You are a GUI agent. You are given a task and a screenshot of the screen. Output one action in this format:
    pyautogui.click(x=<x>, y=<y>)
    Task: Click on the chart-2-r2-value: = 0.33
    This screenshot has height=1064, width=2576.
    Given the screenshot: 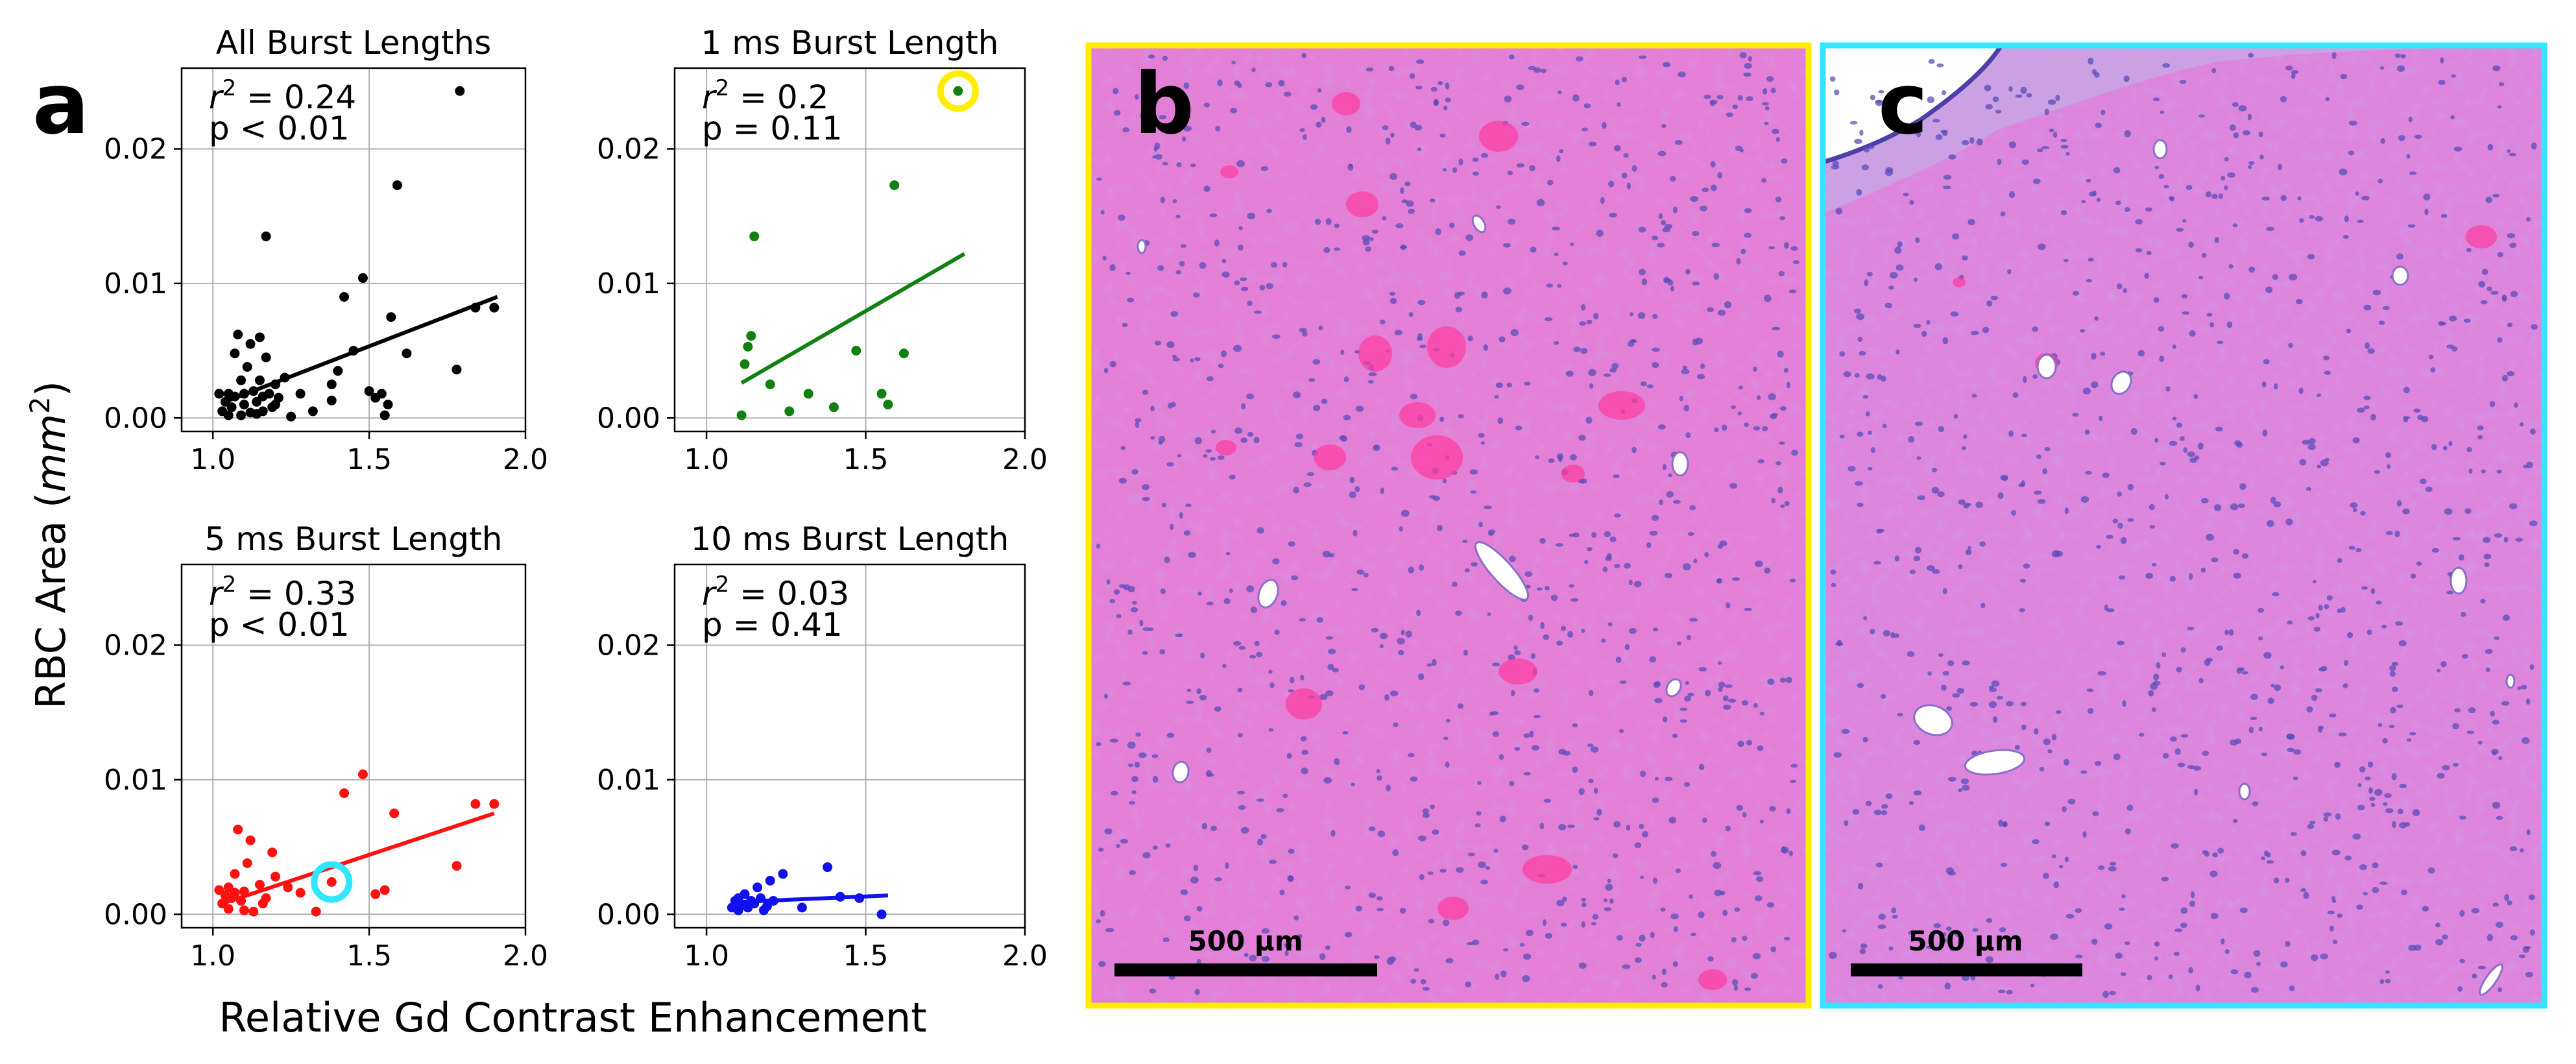 What is the action you would take?
    pyautogui.click(x=296, y=593)
    